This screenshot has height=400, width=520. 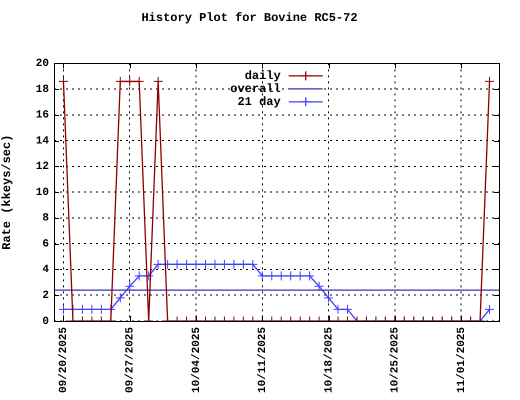 I want to click on y-tick-label: 14, so click(x=43, y=141).